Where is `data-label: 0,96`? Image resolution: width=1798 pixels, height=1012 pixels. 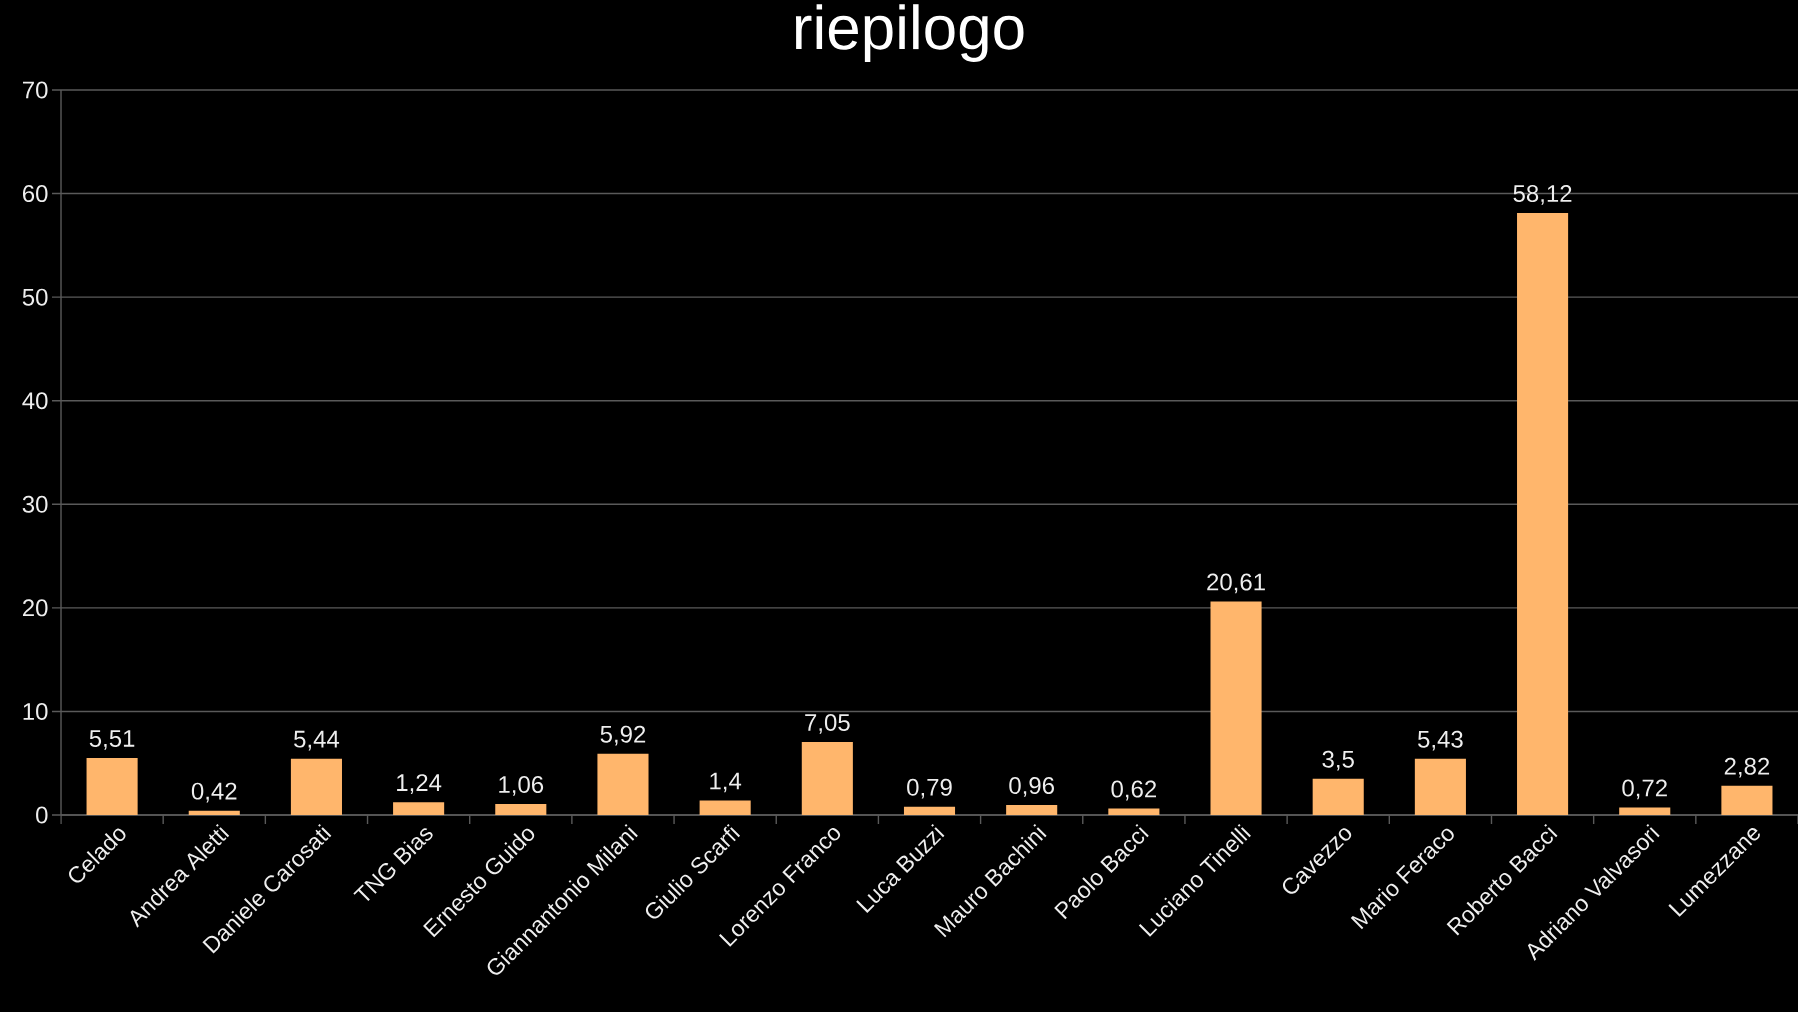
data-label: 0,96 is located at coordinates (1031, 787).